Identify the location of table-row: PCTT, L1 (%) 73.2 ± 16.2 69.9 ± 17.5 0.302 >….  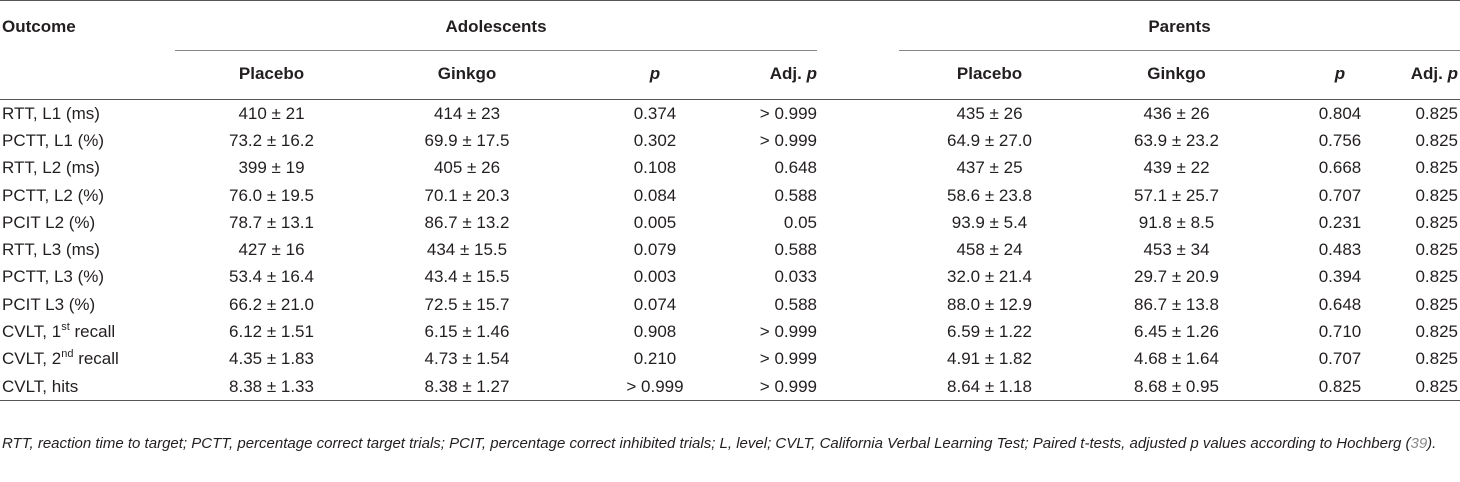
(730, 140).